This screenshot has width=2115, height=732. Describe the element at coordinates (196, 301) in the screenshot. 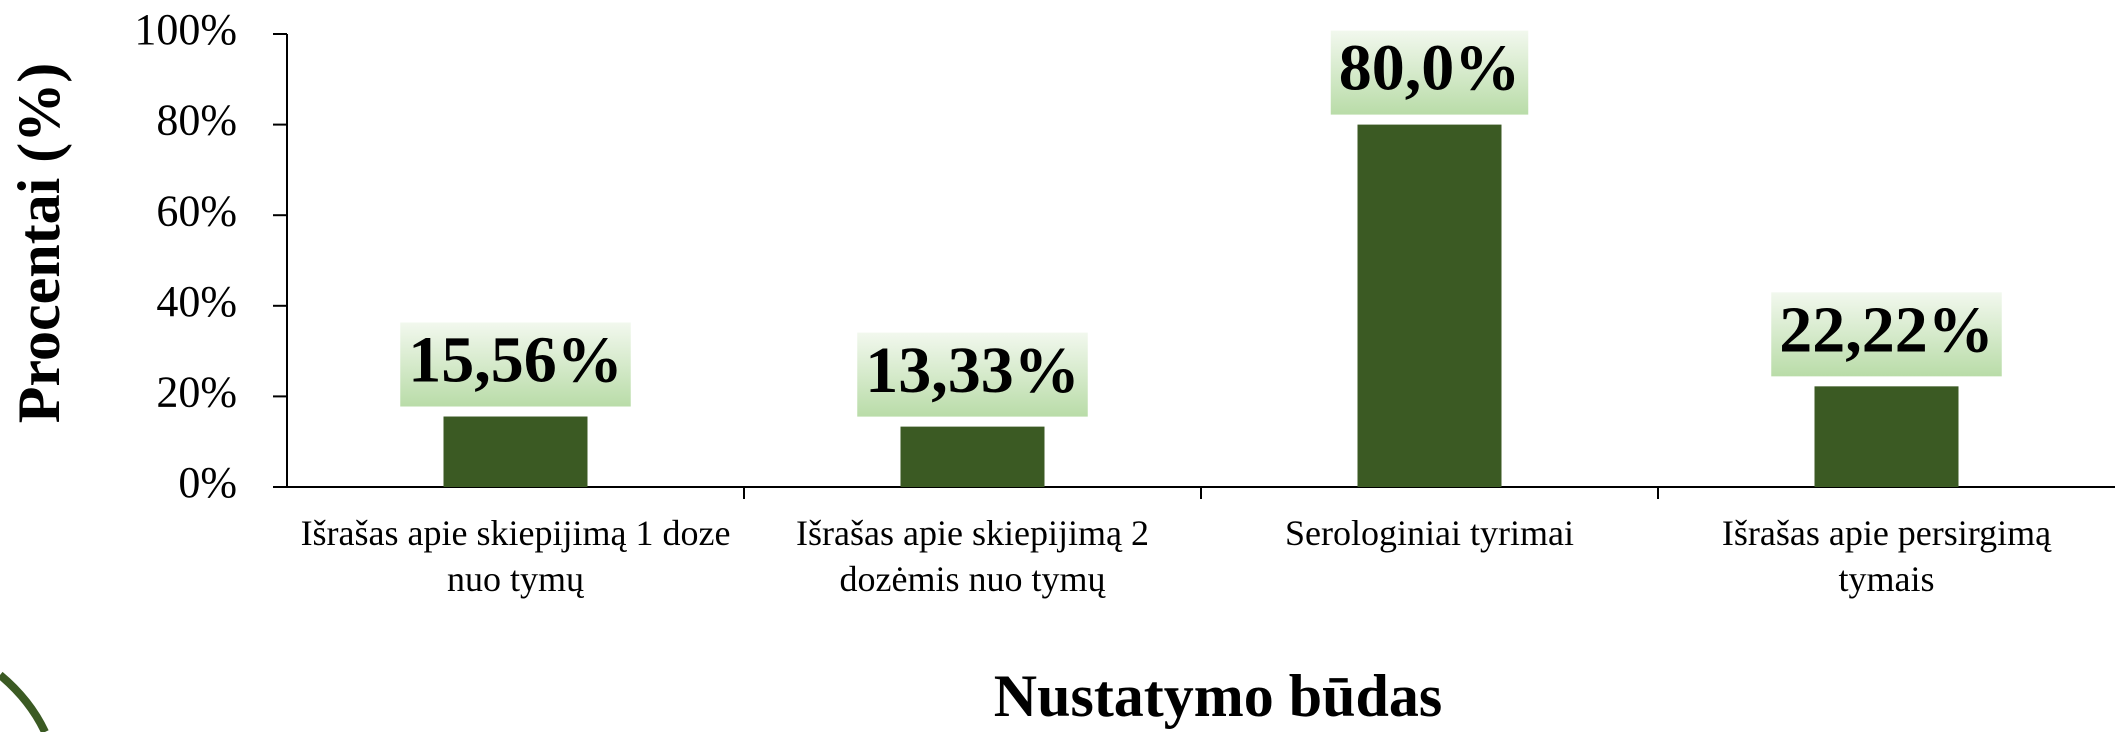

I see `y-tick-label: 40%` at that location.